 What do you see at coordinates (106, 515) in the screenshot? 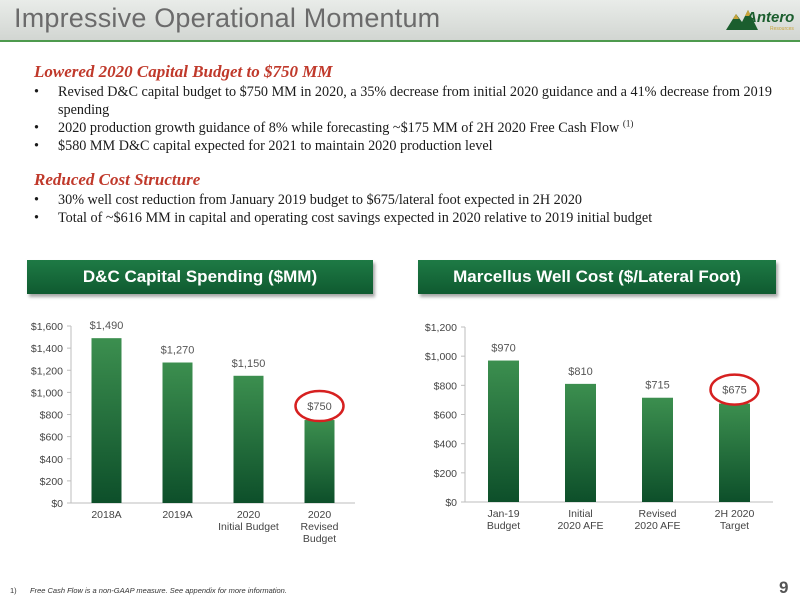
I see `category-label: 2018A` at bounding box center [106, 515].